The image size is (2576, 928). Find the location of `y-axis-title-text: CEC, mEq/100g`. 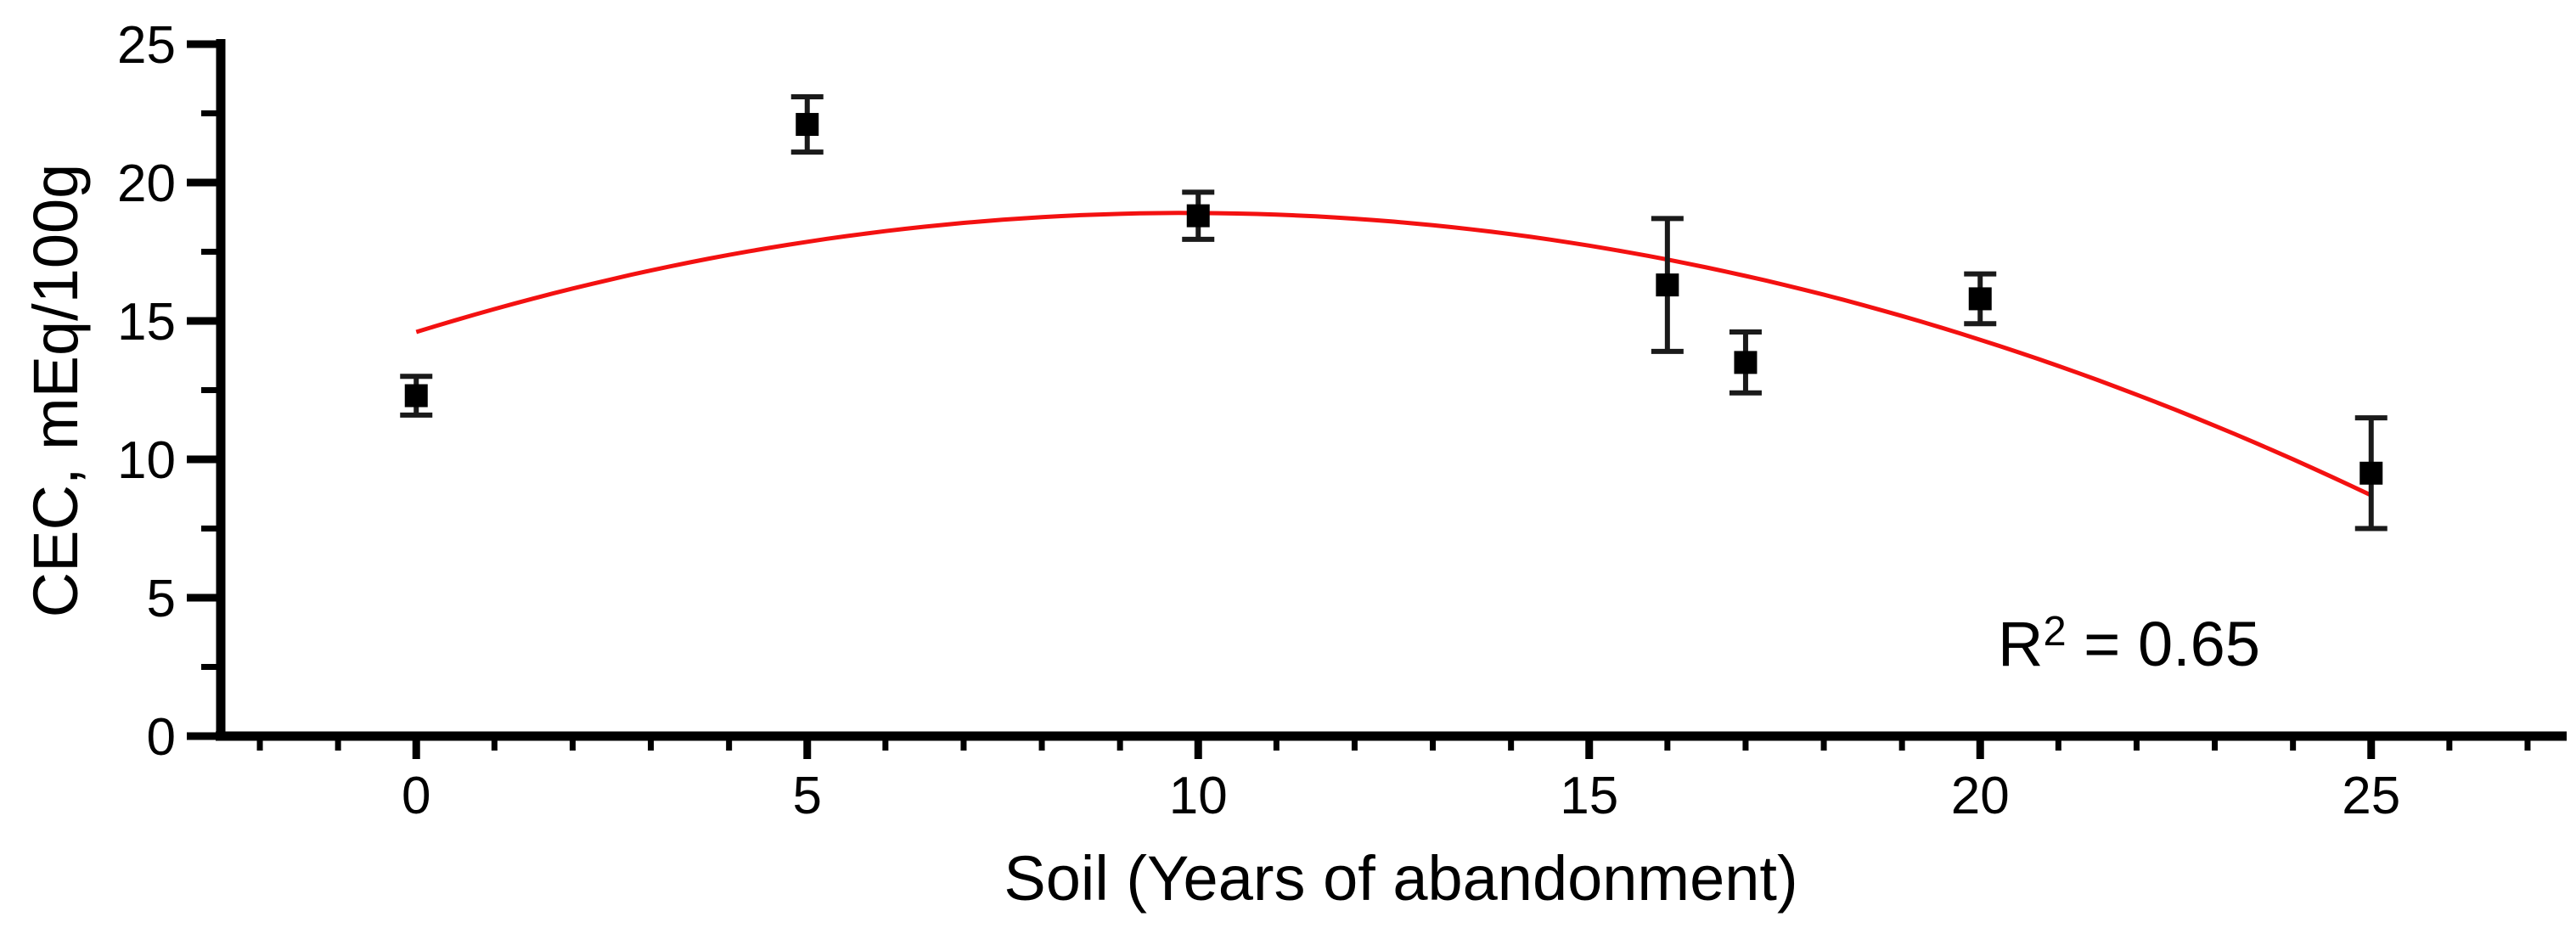

y-axis-title-text: CEC, mEq/100g is located at coordinates (55, 390).